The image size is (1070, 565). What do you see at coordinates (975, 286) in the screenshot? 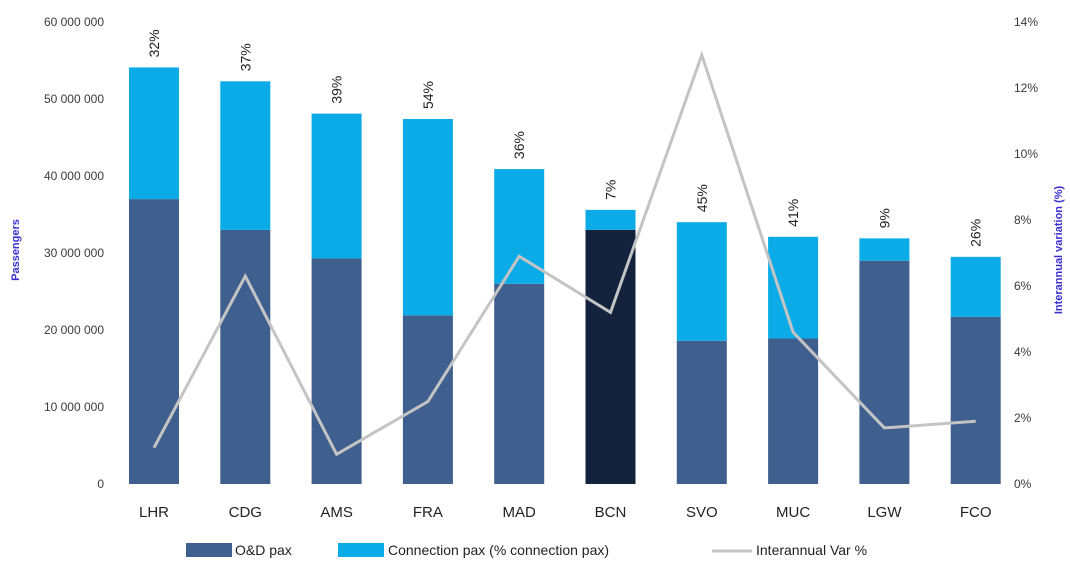
I see `bar-connection-fco` at bounding box center [975, 286].